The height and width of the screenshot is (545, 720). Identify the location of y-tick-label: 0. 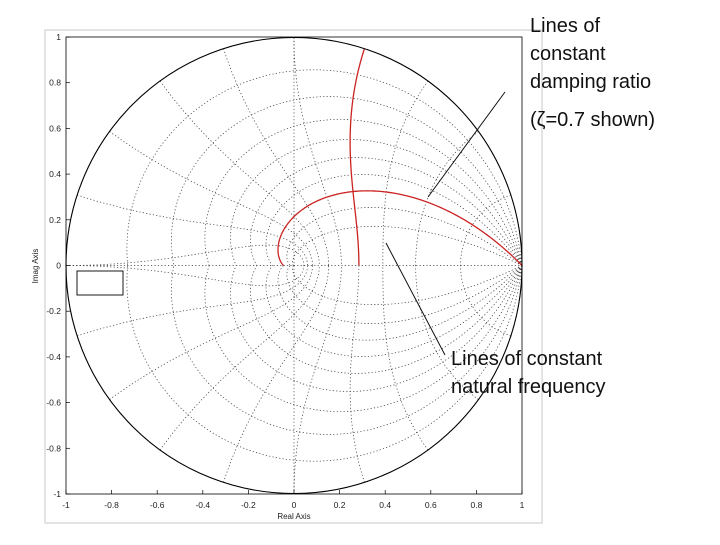
(58, 266).